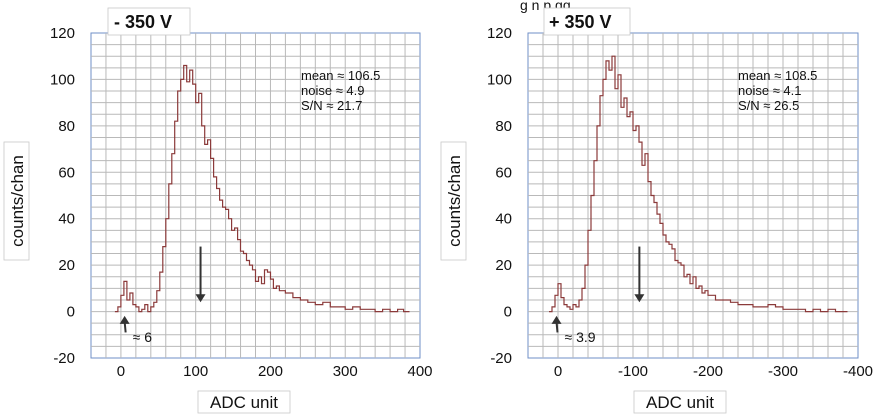 The image size is (877, 414). What do you see at coordinates (580, 337) in the screenshot?
I see `noise-annotation: ≈ 3.9` at bounding box center [580, 337].